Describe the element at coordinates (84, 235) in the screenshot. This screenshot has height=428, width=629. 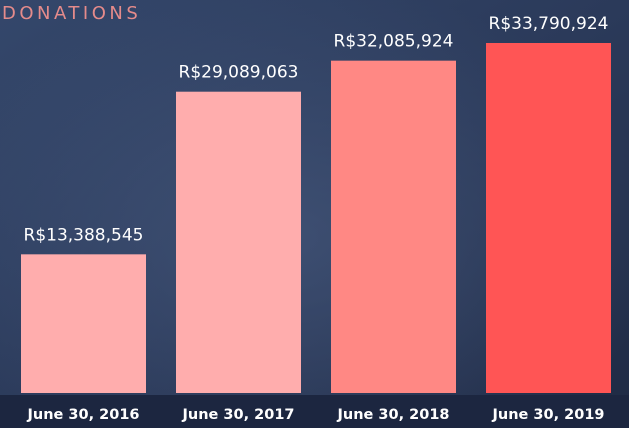
I see `value-label: R$13,388,545` at that location.